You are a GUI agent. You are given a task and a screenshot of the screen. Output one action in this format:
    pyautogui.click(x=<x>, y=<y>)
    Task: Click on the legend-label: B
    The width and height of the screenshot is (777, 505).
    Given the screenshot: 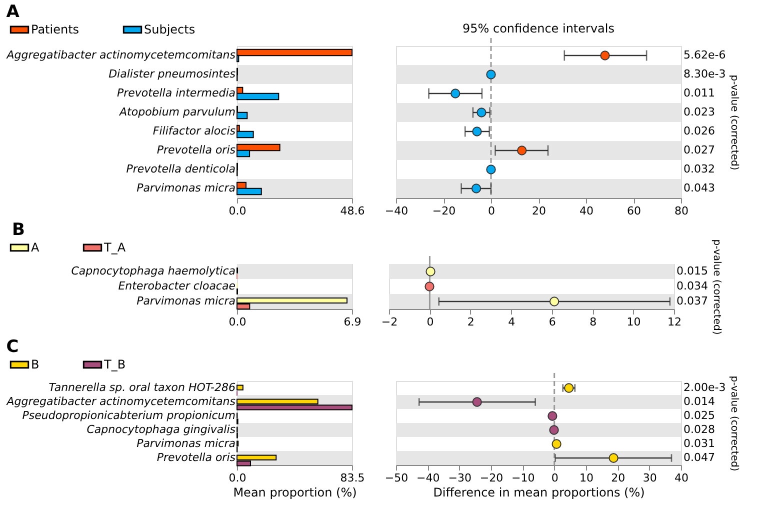 What is the action you would take?
    pyautogui.click(x=35, y=365)
    